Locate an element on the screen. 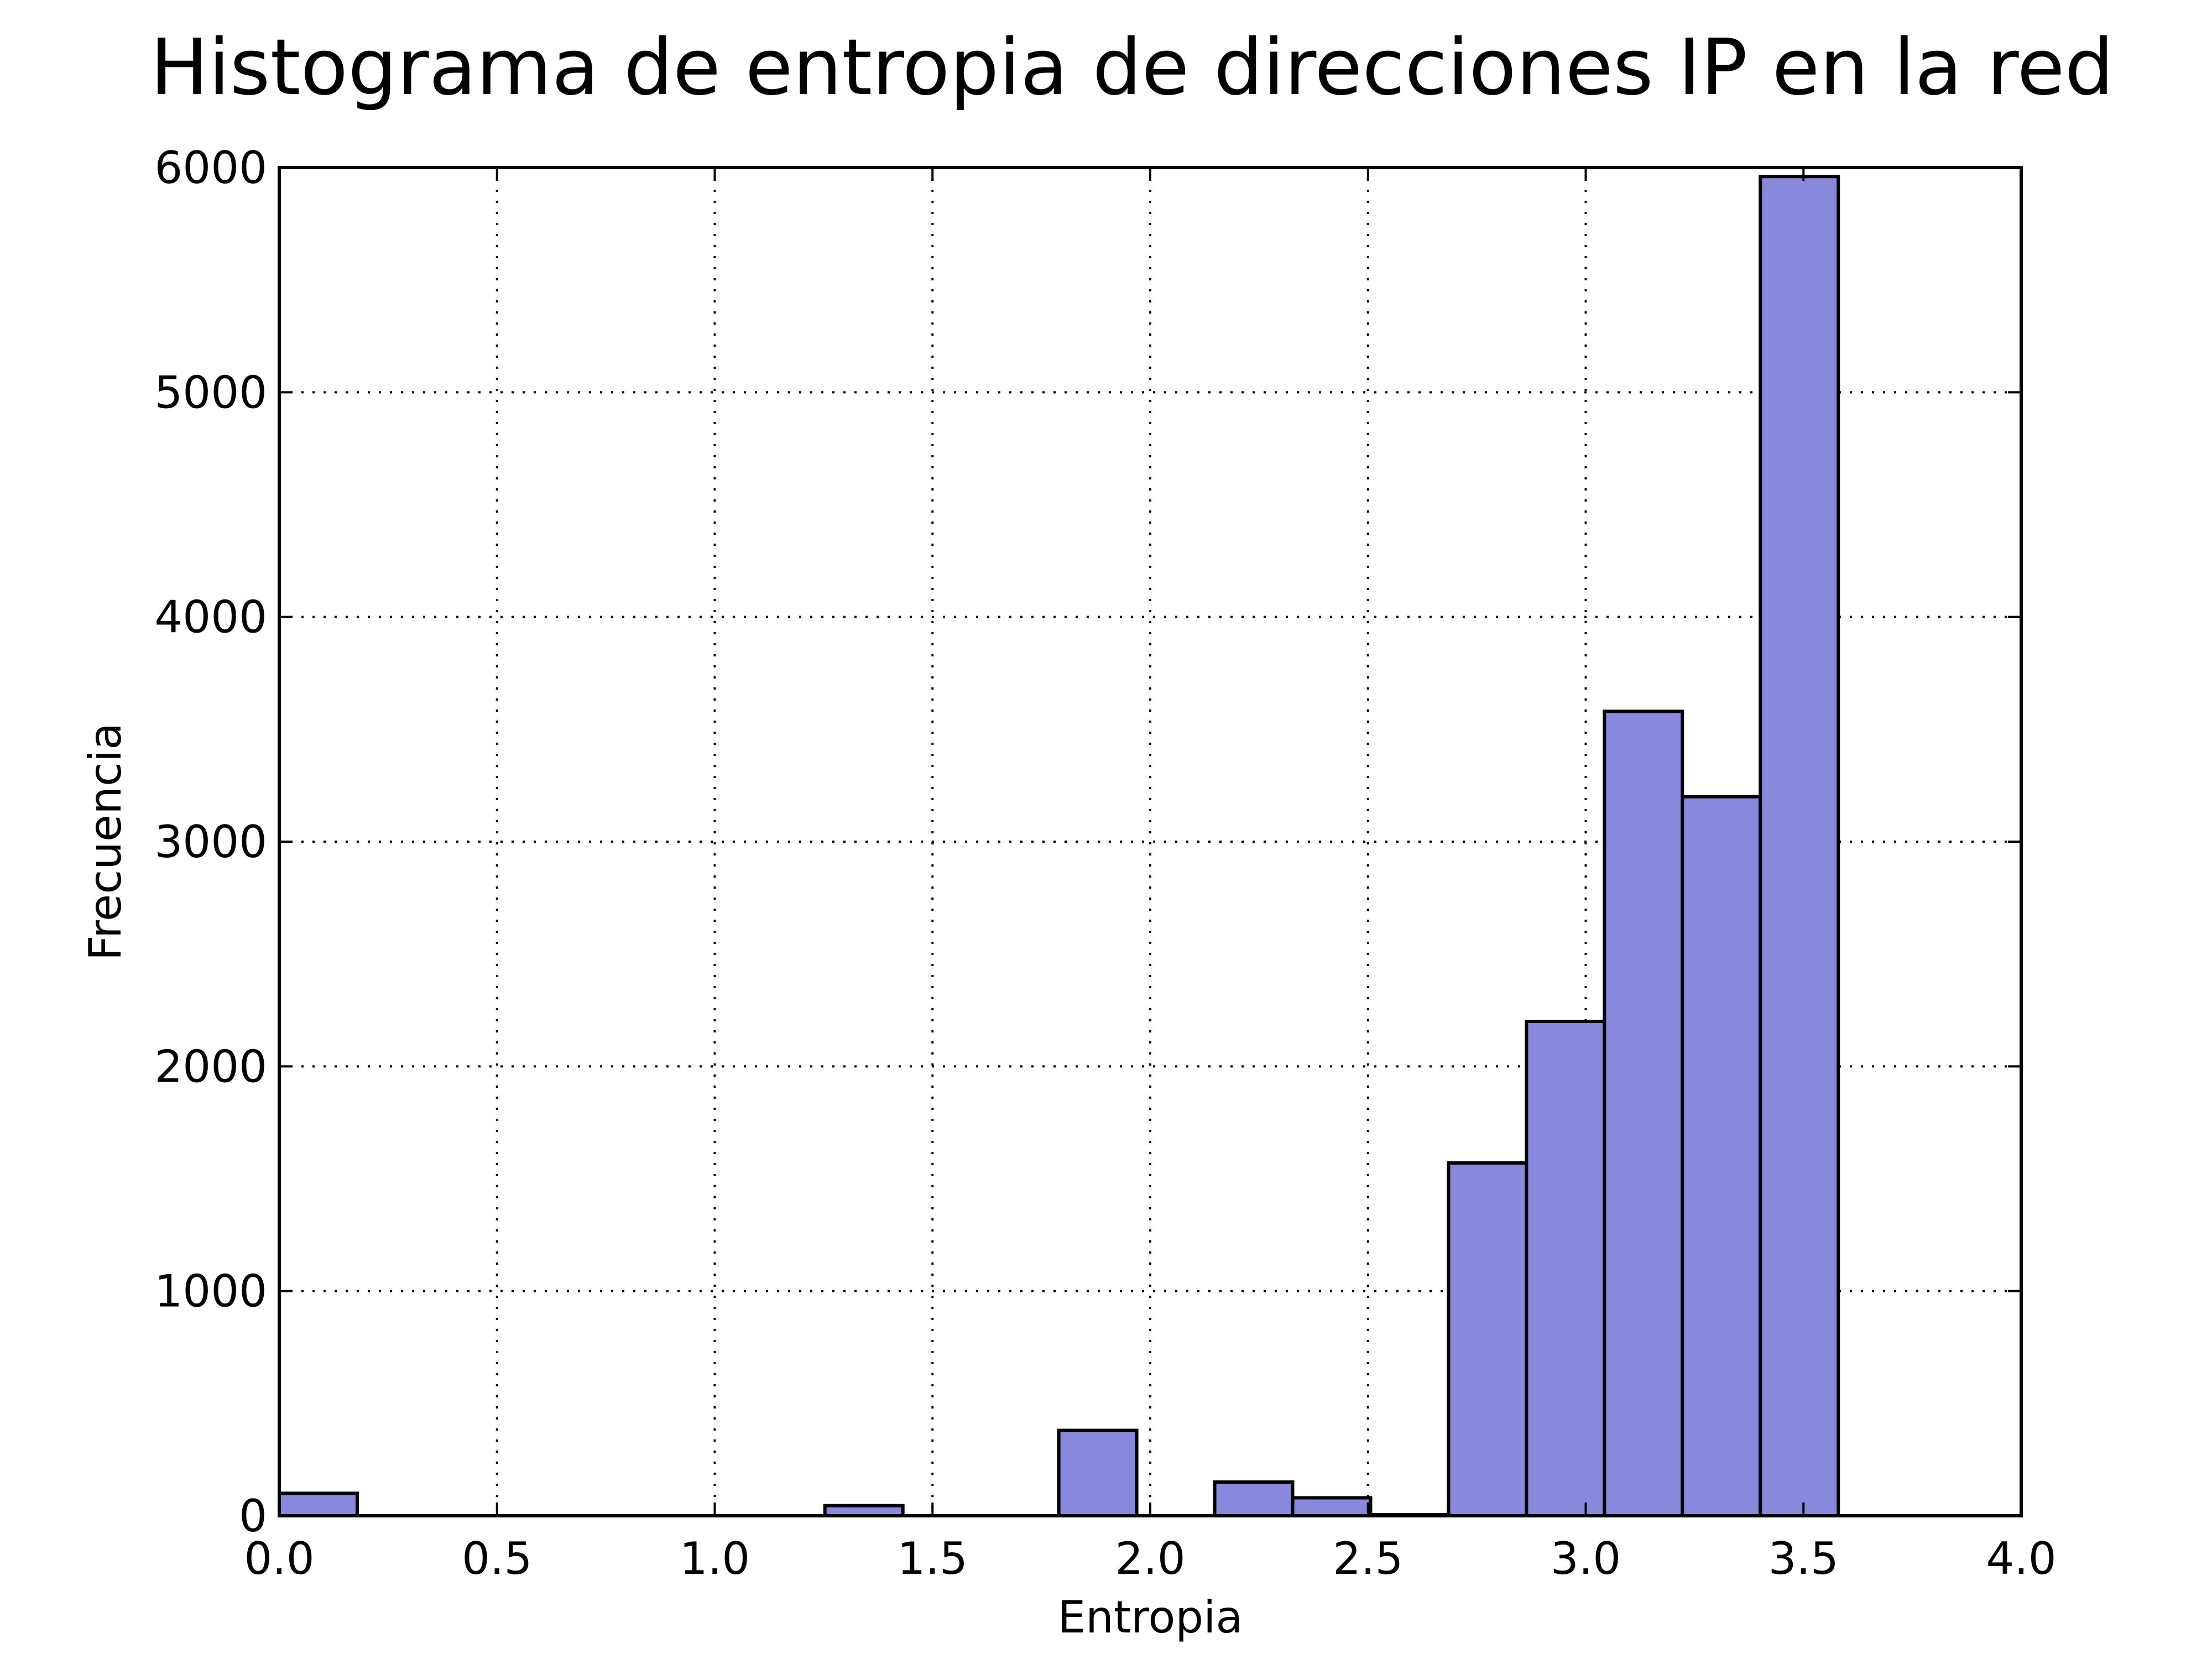 Image resolution: width=2212 pixels, height=1659 pixels. y-tick-label: 6000 is located at coordinates (211, 168).